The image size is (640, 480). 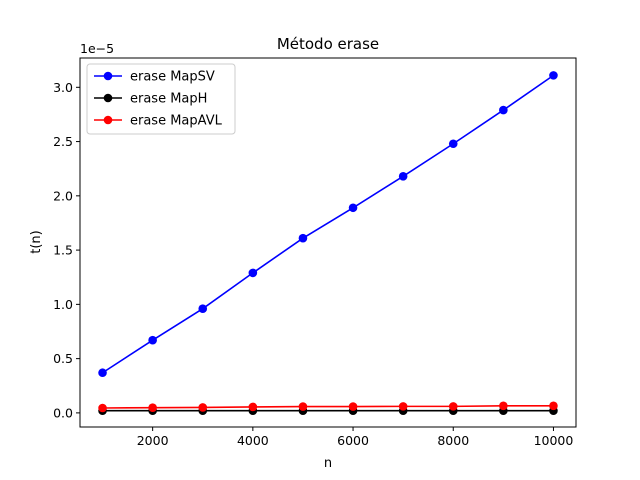 What do you see at coordinates (328, 44) in the screenshot?
I see `chart-title: Método erase` at bounding box center [328, 44].